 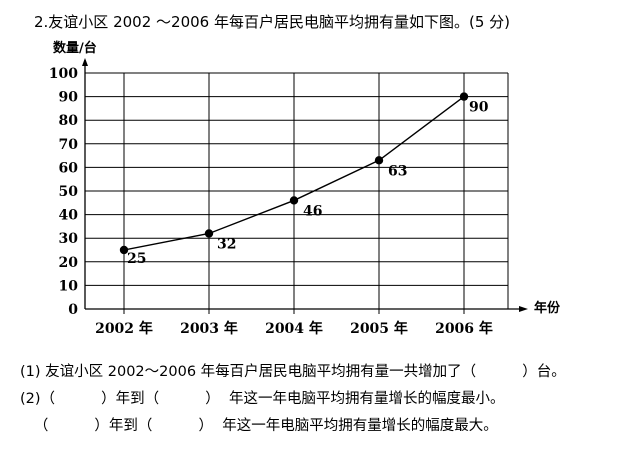 What do you see at coordinates (69, 121) in the screenshot?
I see `y-tick-label: 80` at bounding box center [69, 121].